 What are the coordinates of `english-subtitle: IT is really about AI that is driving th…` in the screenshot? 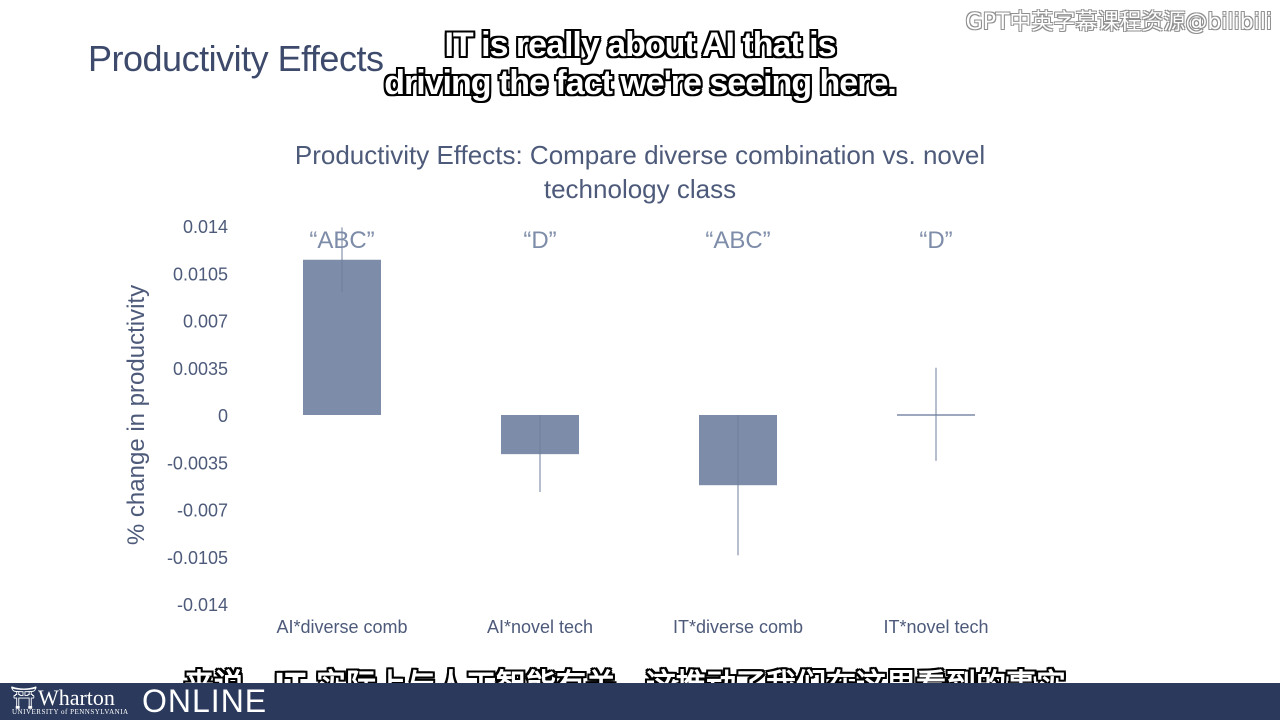 It's located at (640, 64).